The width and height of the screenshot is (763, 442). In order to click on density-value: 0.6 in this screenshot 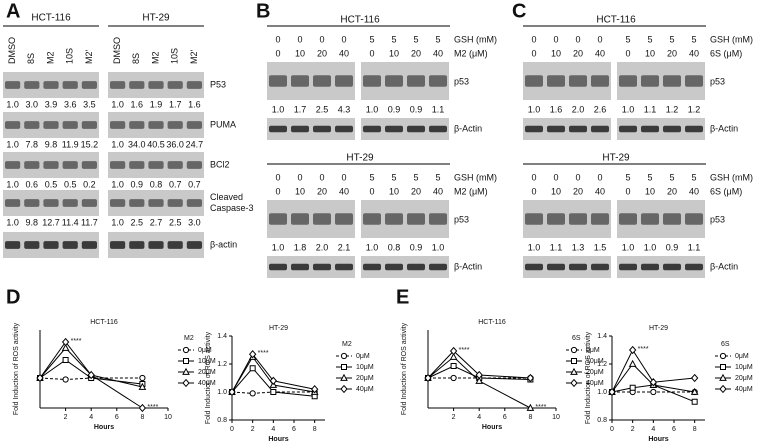, I will do `click(32, 184)`.